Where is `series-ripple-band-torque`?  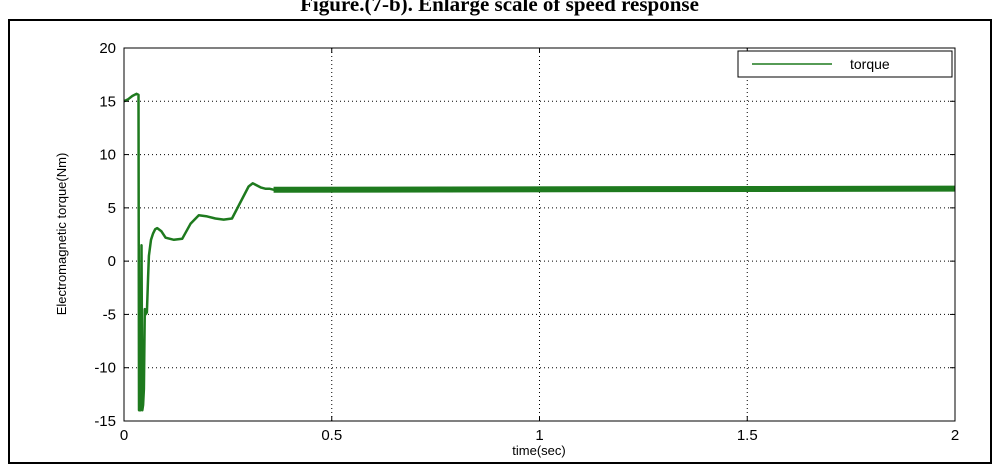
series-ripple-band-torque is located at coordinates (614, 189).